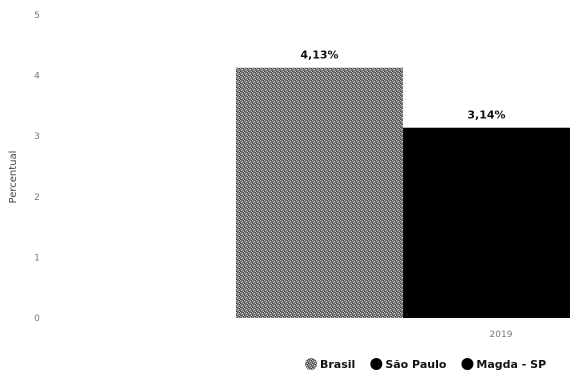 Image resolution: width=582 pixels, height=384 pixels. Describe the element at coordinates (13, 177) in the screenshot. I see `y-axis-title: Percentual` at that location.